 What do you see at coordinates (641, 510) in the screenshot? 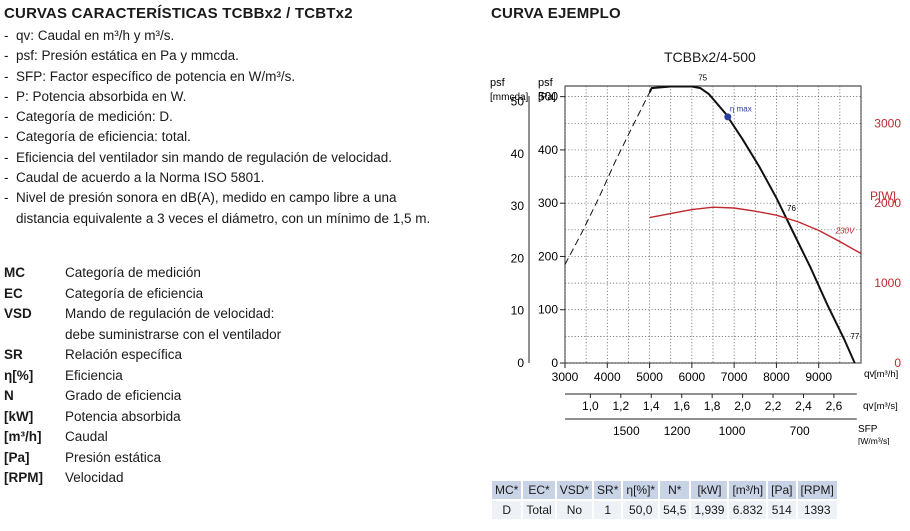
I see `table-value-cell: 50,0` at bounding box center [641, 510].